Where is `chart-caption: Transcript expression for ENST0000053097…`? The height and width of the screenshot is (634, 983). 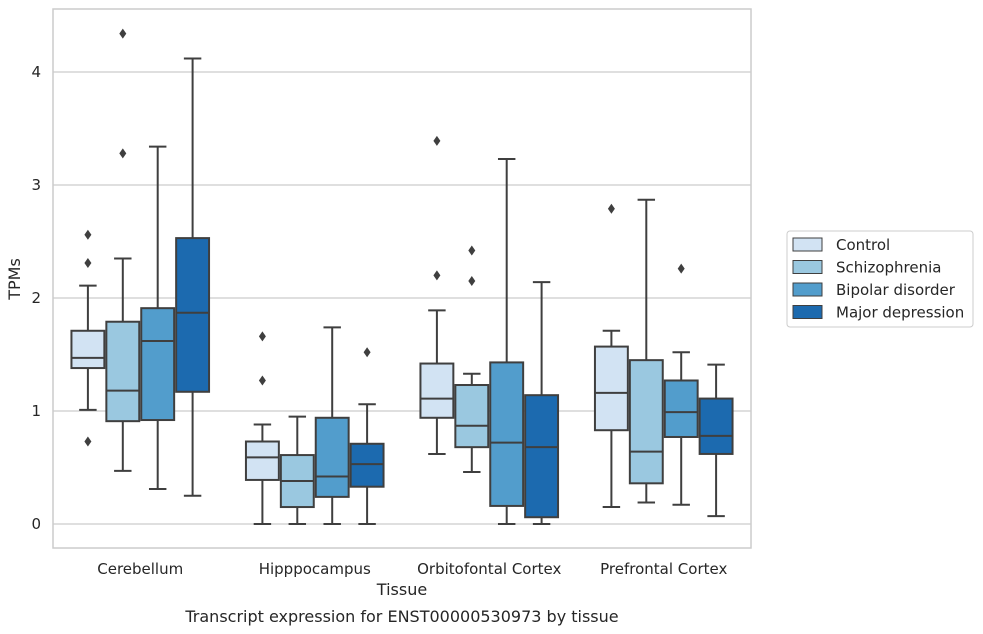
chart-caption: Transcript expression for ENST0000053097… is located at coordinates (401, 616).